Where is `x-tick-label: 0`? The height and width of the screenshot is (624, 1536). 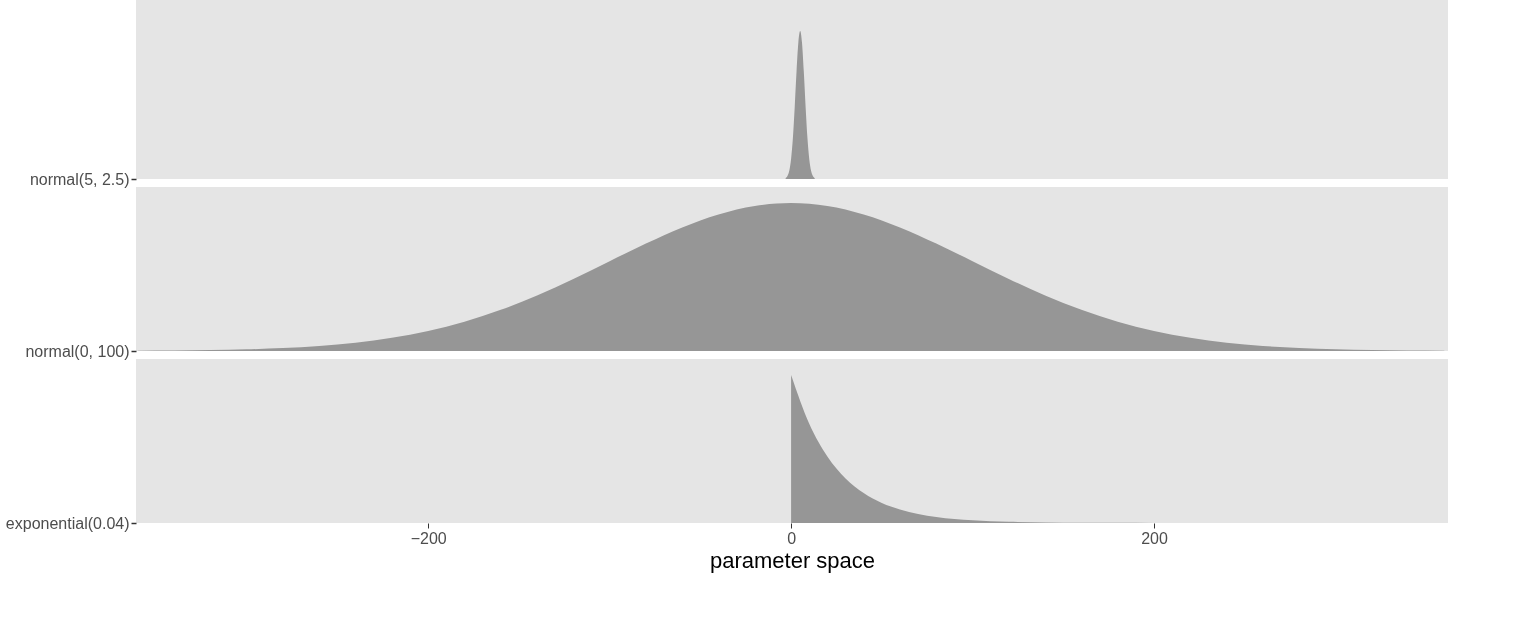
x-tick-label: 0 is located at coordinates (792, 538).